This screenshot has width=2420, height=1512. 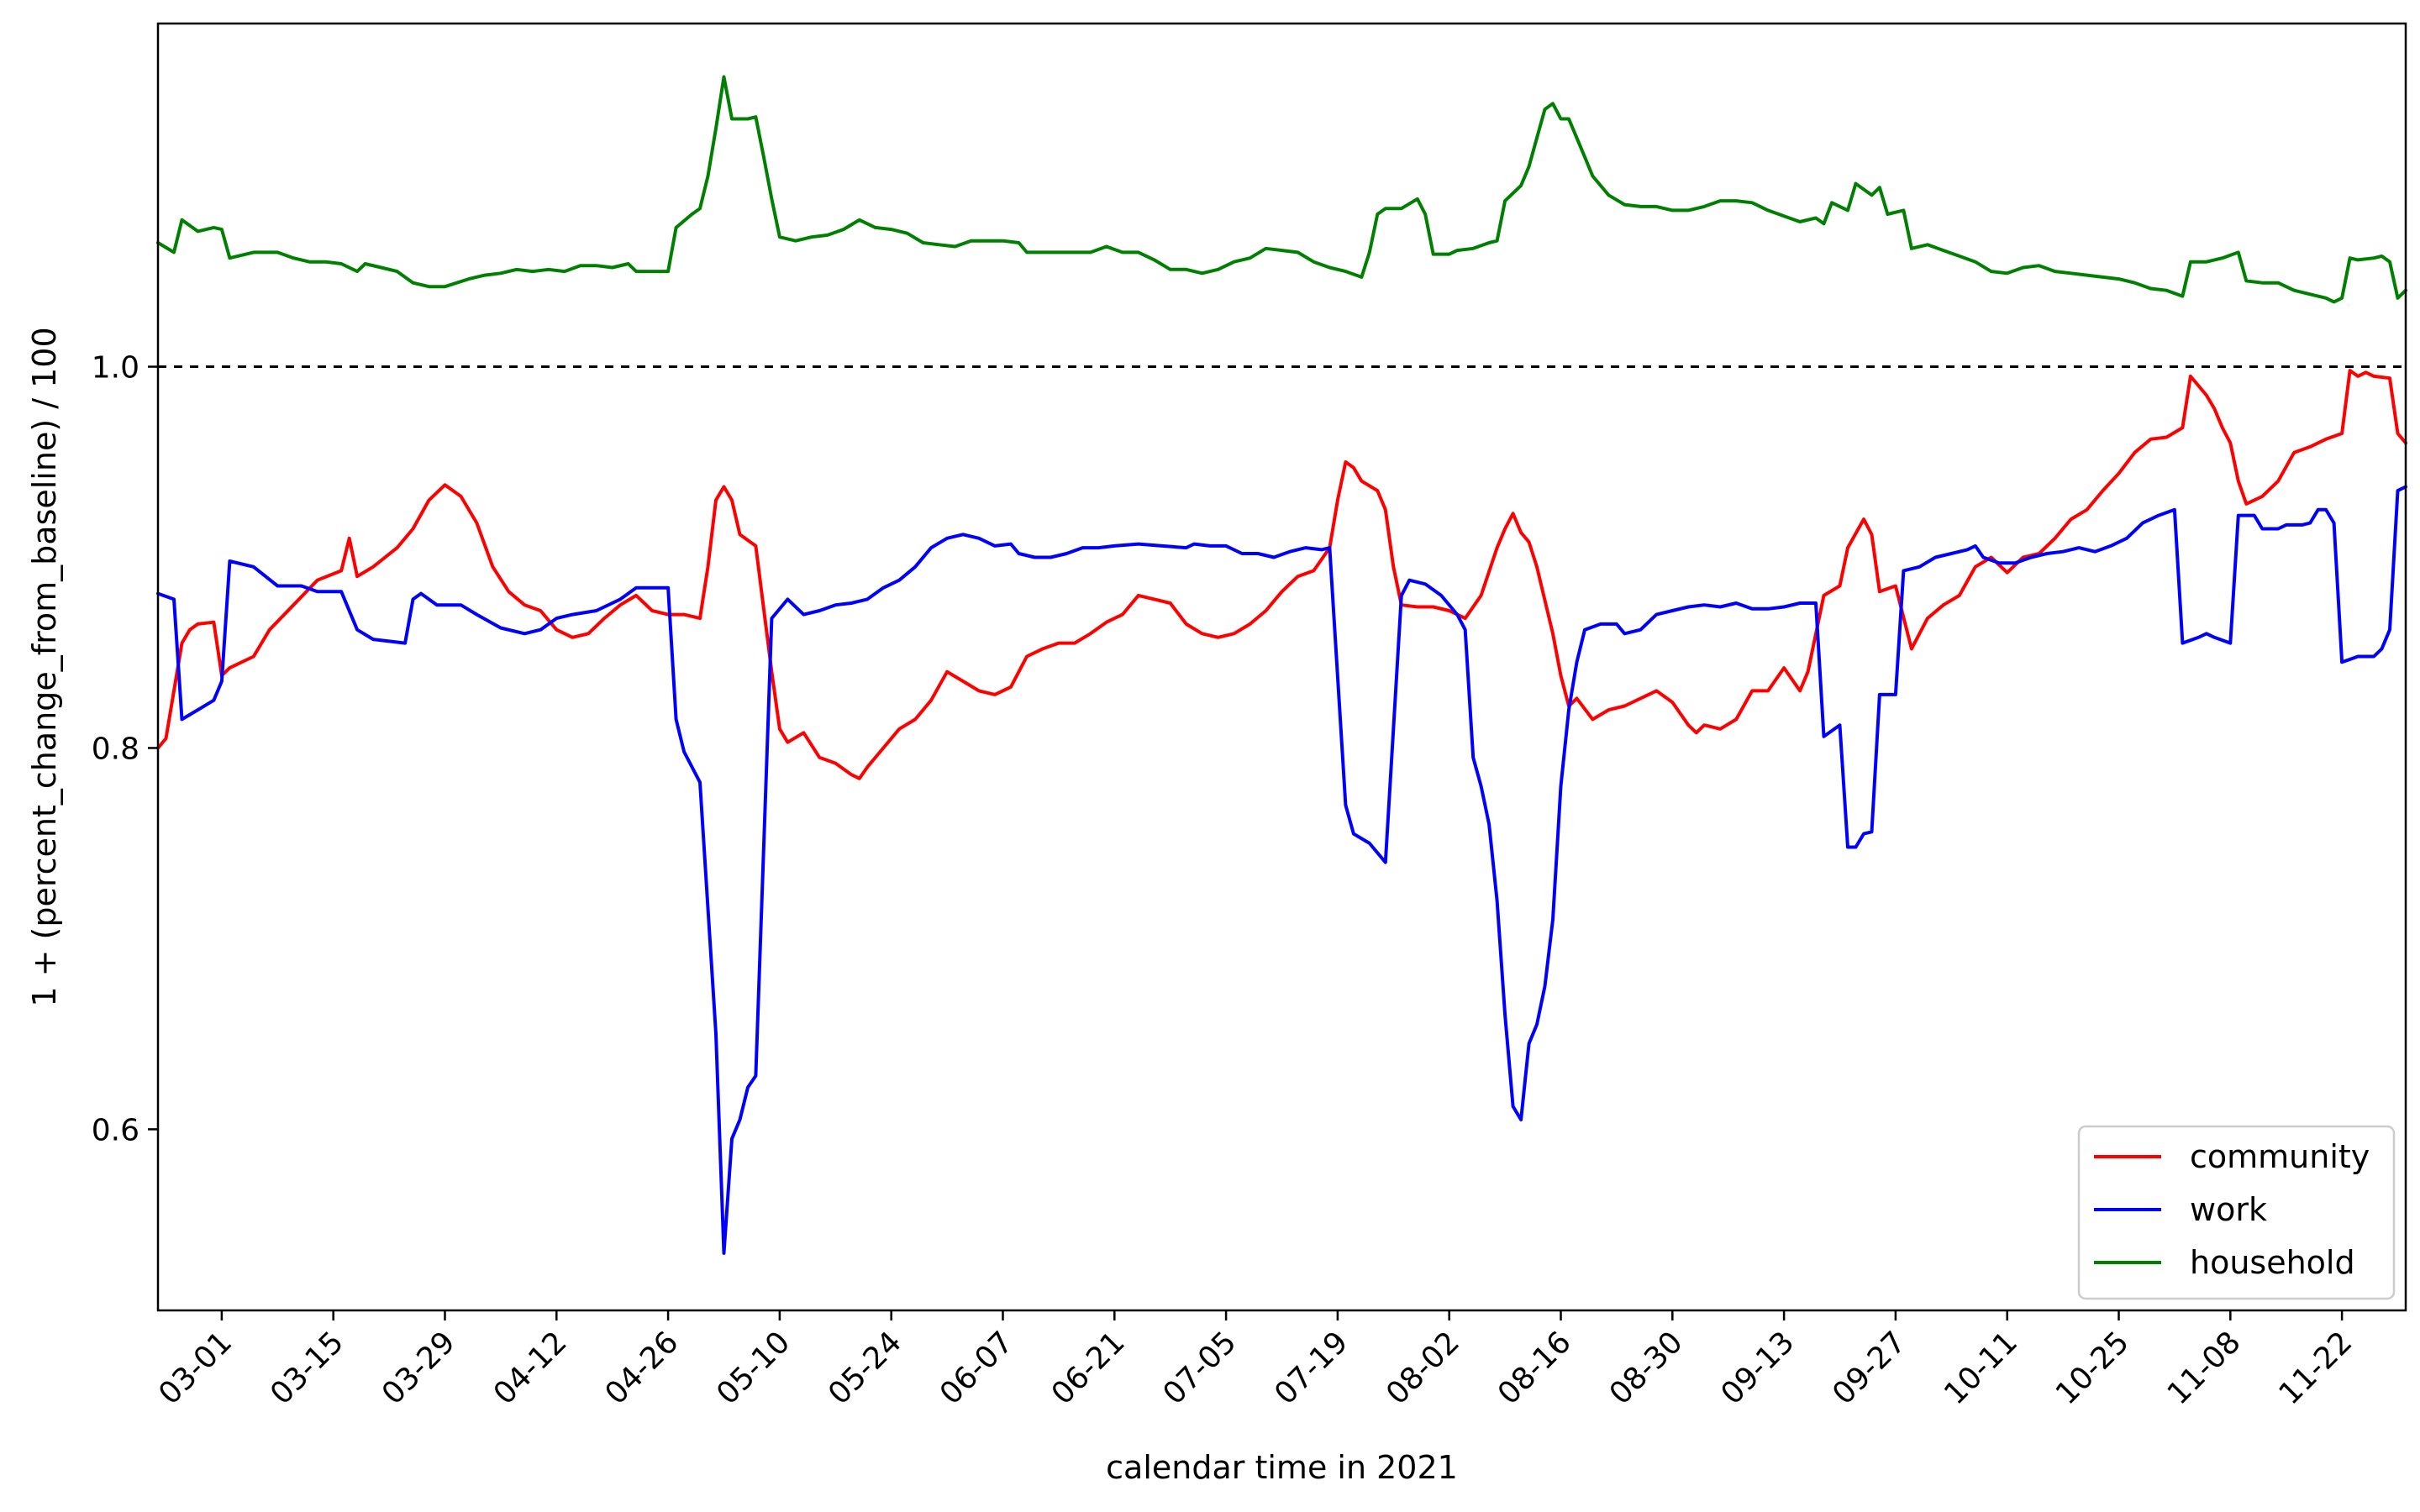 What do you see at coordinates (44, 666) in the screenshot?
I see `y-axis-label: 1 + (percent_change_from_baseline) / 100` at bounding box center [44, 666].